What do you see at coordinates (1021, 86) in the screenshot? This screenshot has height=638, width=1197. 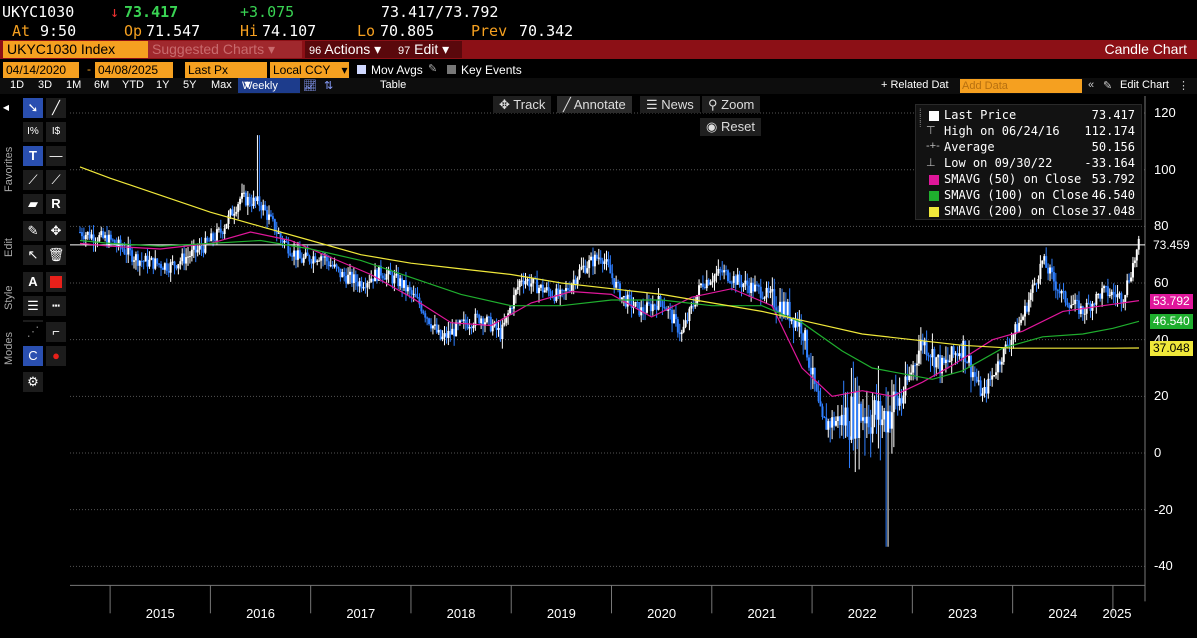 I see `add-data-input: Add Data` at bounding box center [1021, 86].